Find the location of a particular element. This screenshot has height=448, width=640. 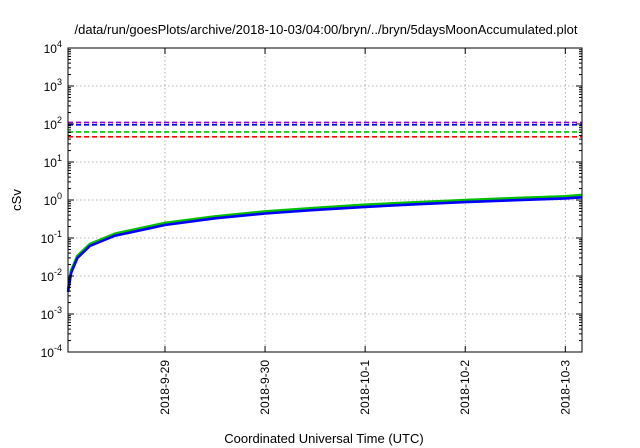

y-tick-label: 10⁴ is located at coordinates (53, 47).